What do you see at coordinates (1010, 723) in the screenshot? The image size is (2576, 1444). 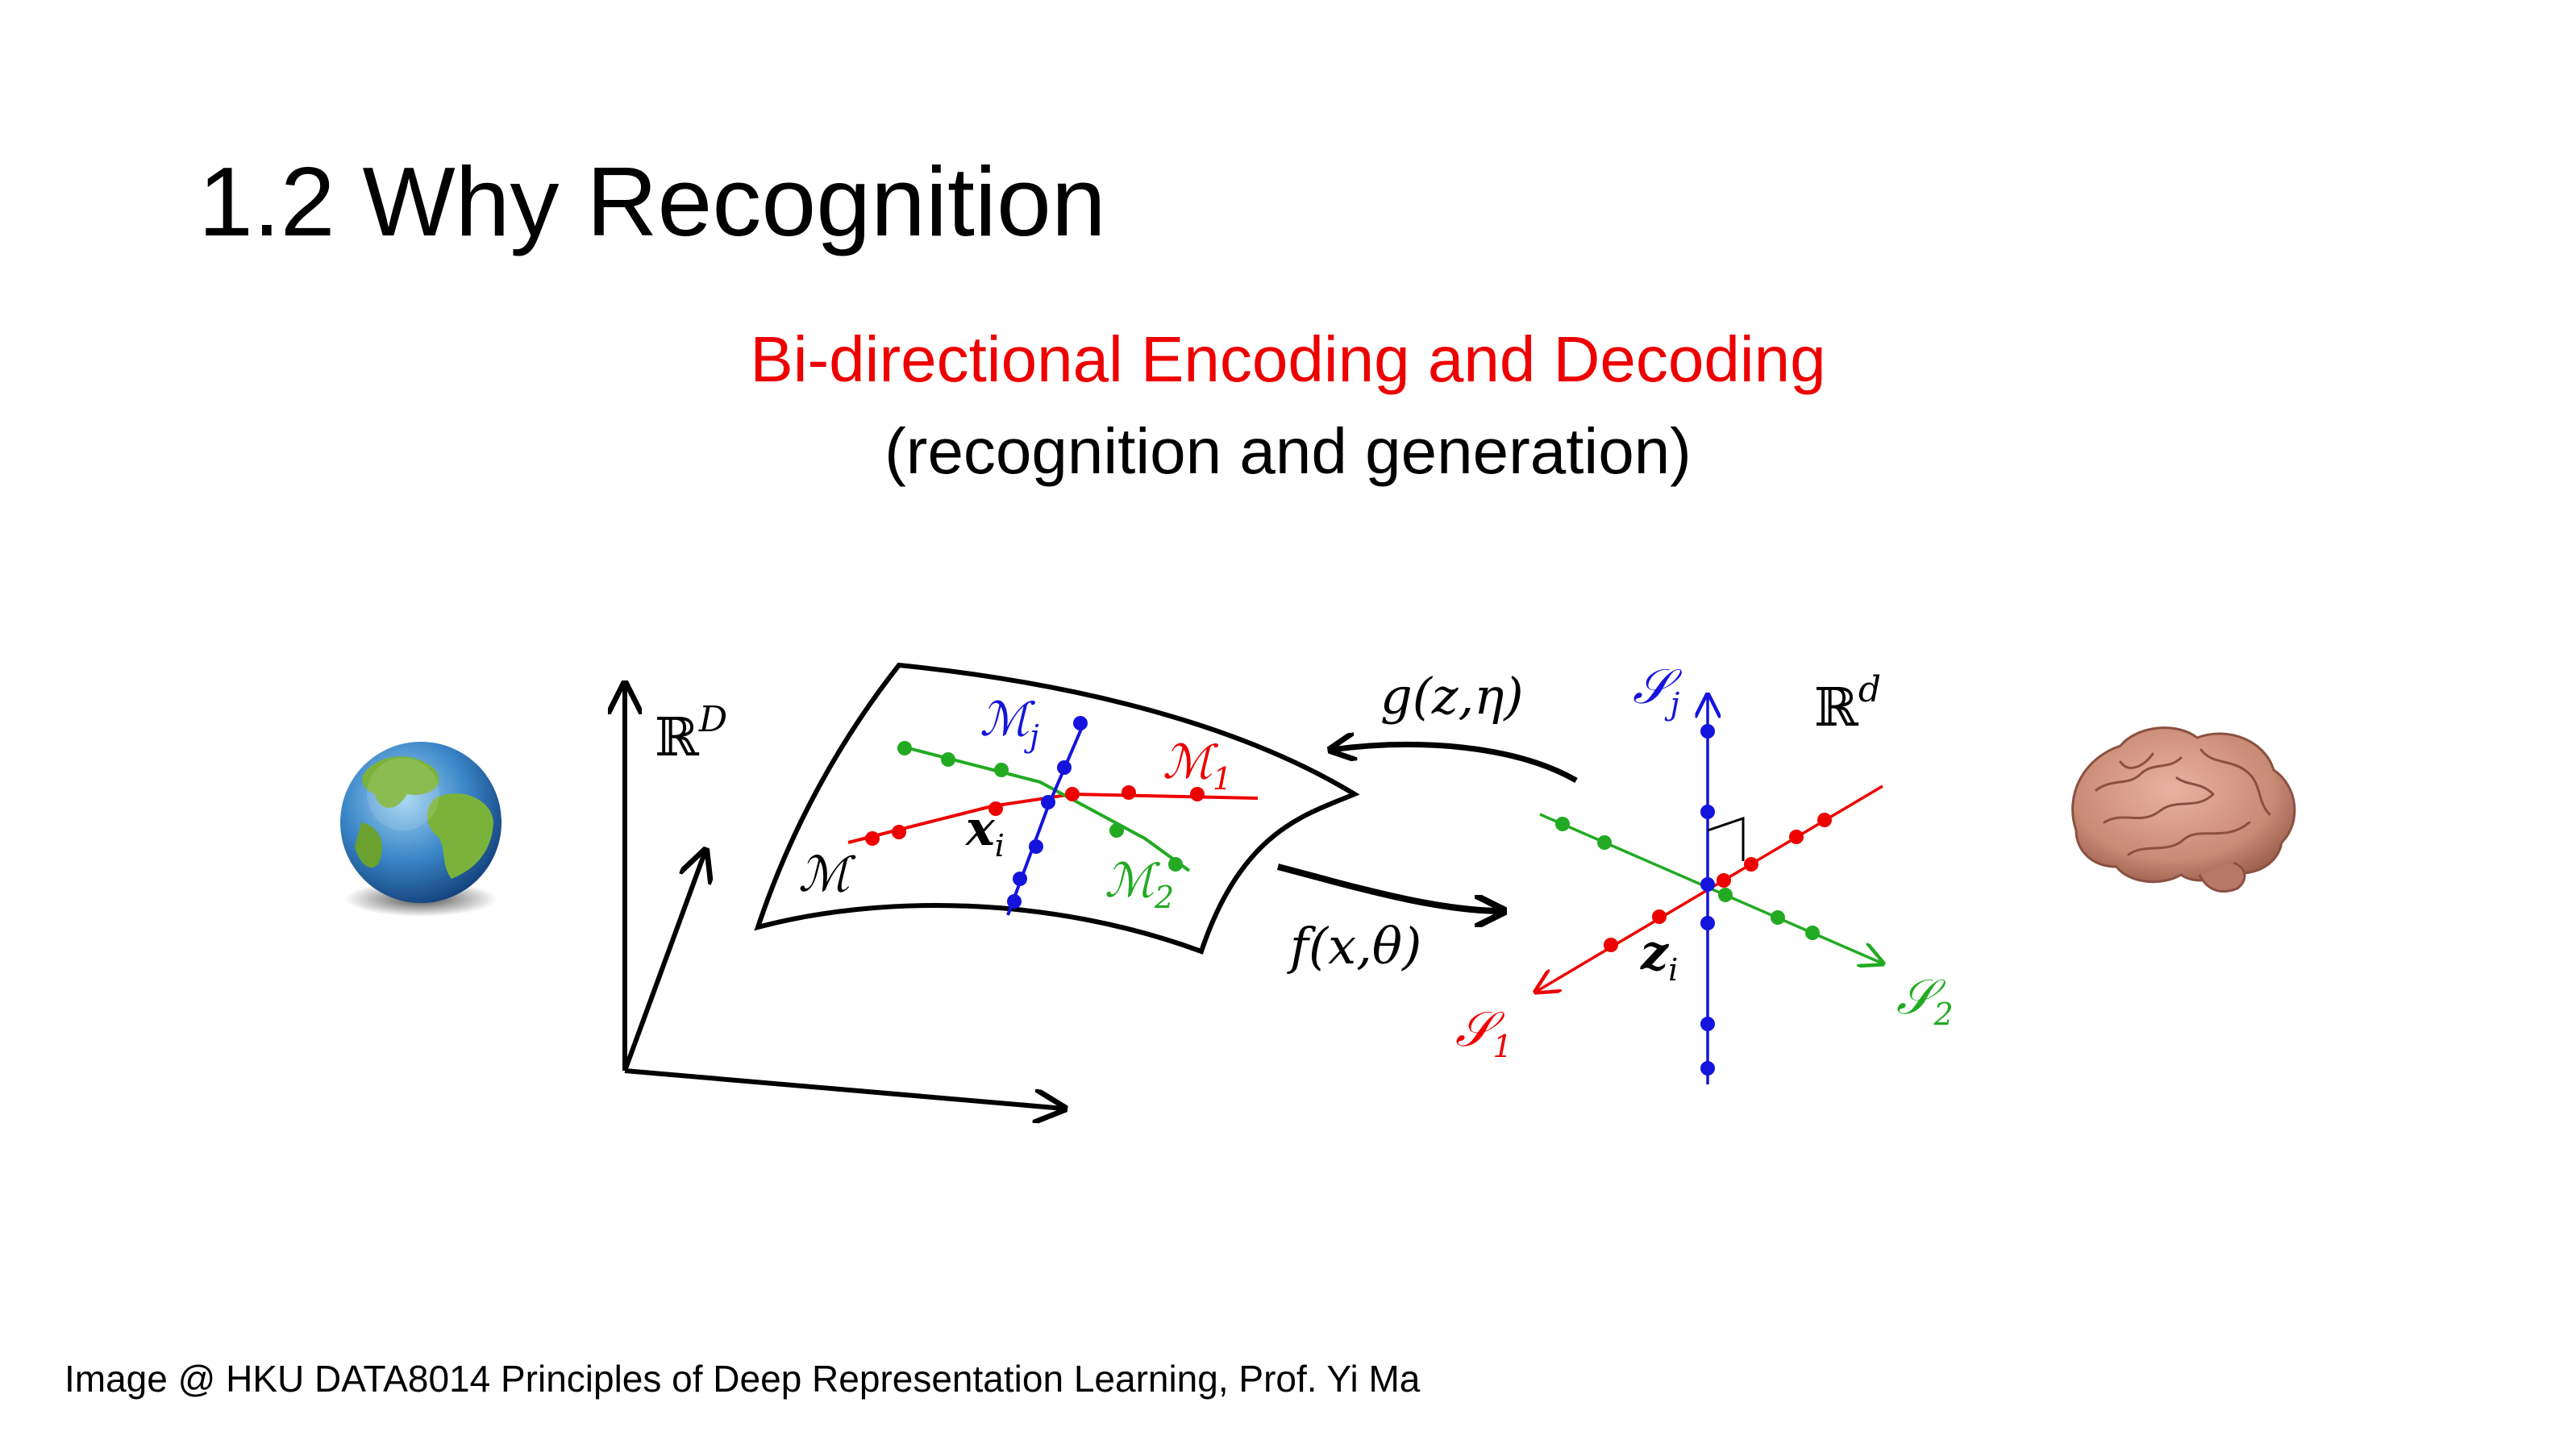 I see `submanifold-j-label: ℳj` at bounding box center [1010, 723].